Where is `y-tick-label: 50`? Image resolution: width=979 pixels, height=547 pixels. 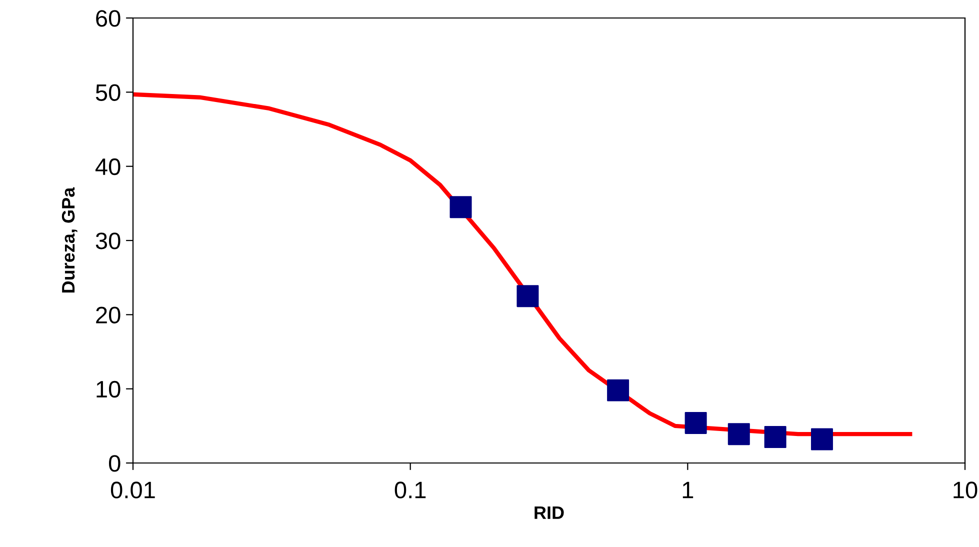 y-tick-label: 50 is located at coordinates (108, 92).